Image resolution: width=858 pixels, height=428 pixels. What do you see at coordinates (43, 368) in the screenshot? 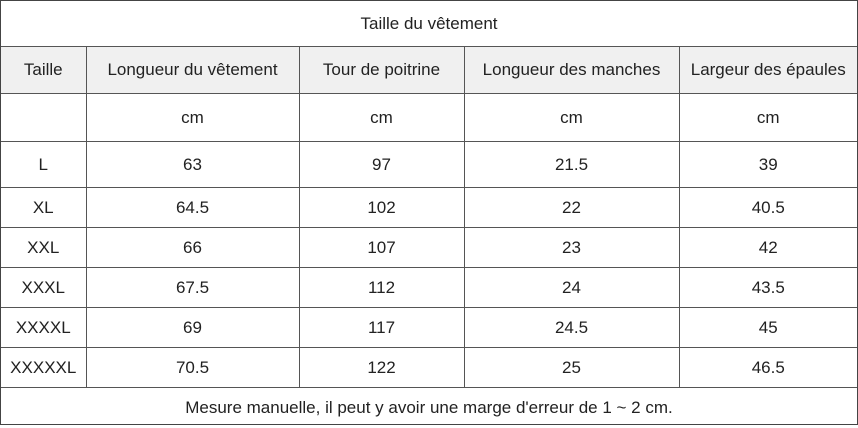
I see `size-label: XXXXXL` at bounding box center [43, 368].